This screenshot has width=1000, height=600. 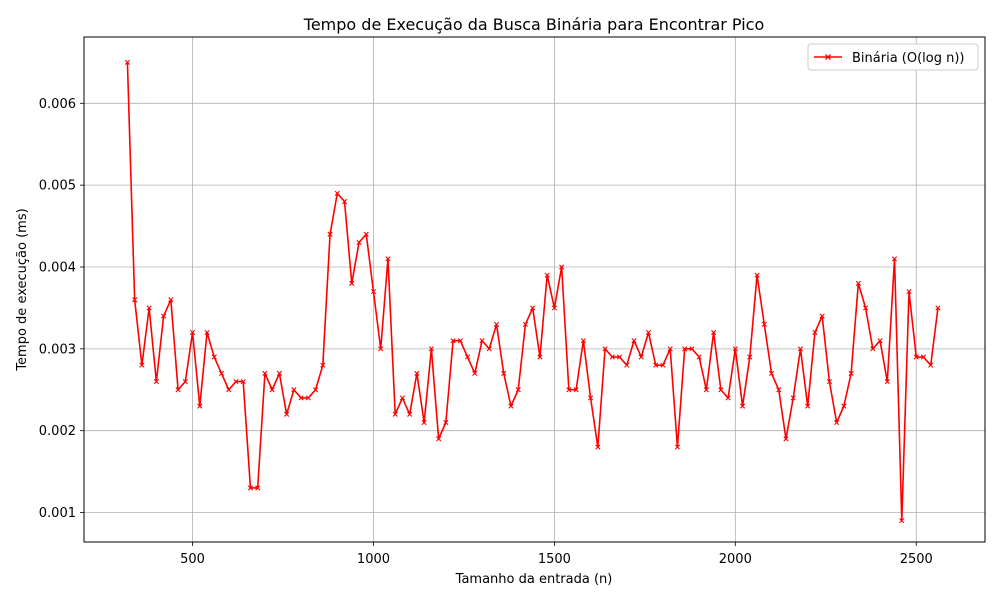 I want to click on legend: Binária (O(log n)), so click(x=893, y=57).